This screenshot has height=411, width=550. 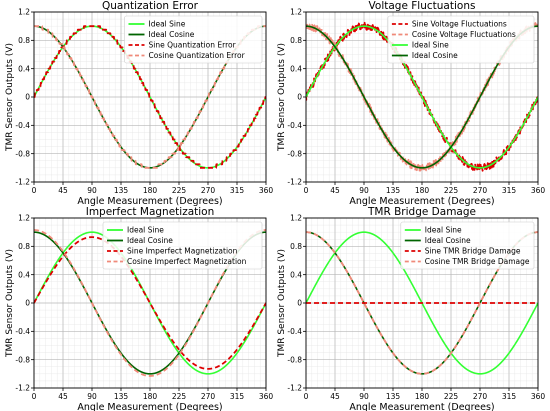 What do you see at coordinates (421, 212) in the screenshot?
I see `chart-title: TMR Bridge Damage` at bounding box center [421, 212].